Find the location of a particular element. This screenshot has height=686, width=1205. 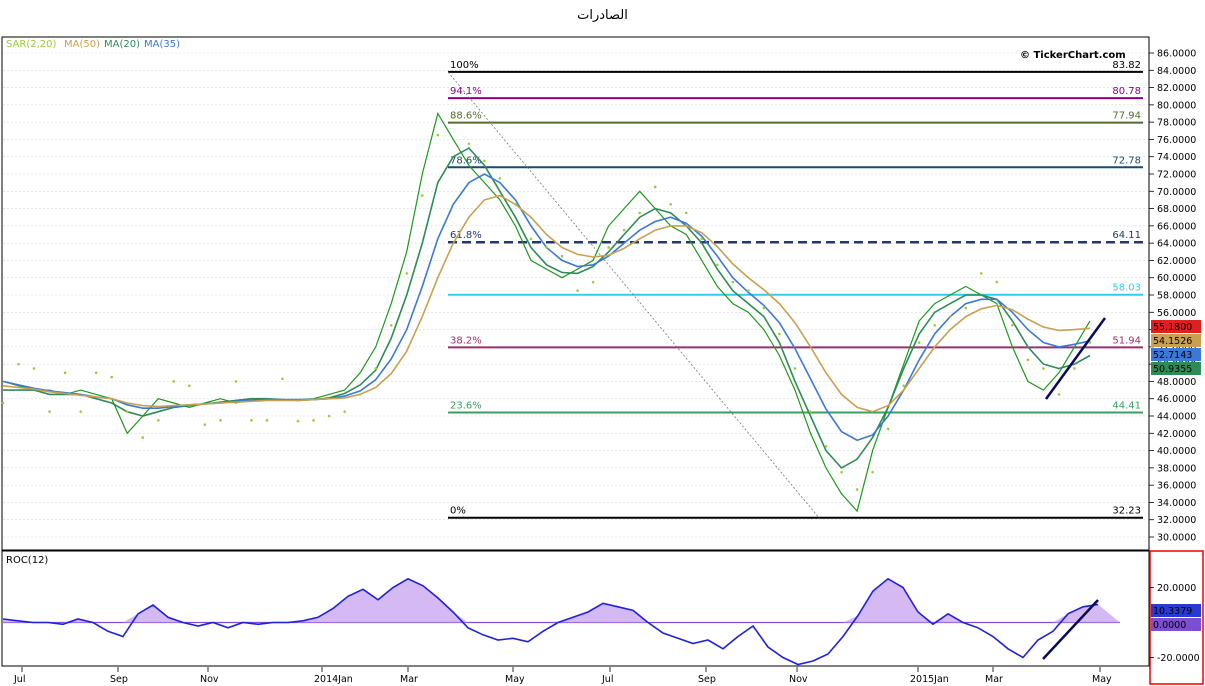

price-axis-label: 40.0000 is located at coordinates (1176, 451).